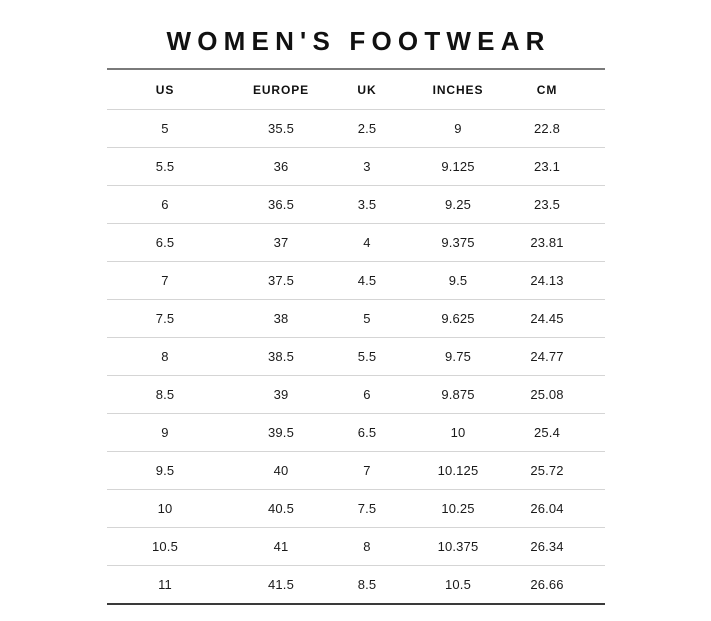  I want to click on column-header-cm: CM, so click(547, 89).